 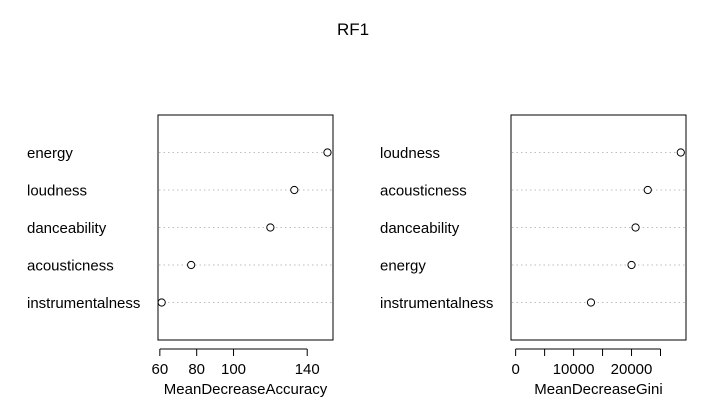 I want to click on x-tick-label: 140, so click(x=307, y=369).